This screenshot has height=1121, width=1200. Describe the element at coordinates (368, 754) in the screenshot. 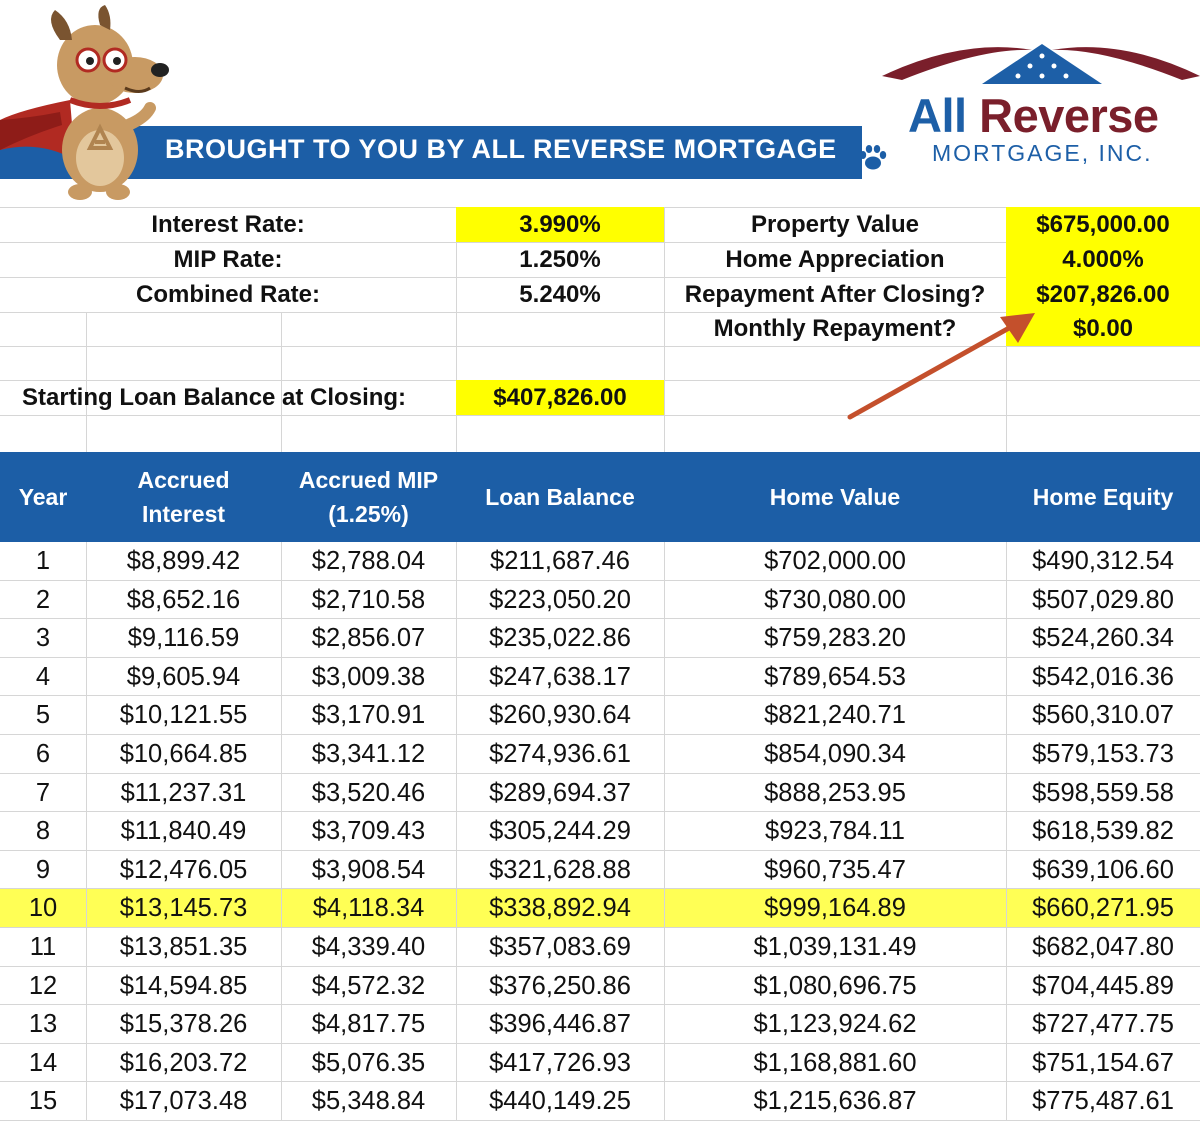

I see `cell-accrued-mip: $3,341.12` at that location.